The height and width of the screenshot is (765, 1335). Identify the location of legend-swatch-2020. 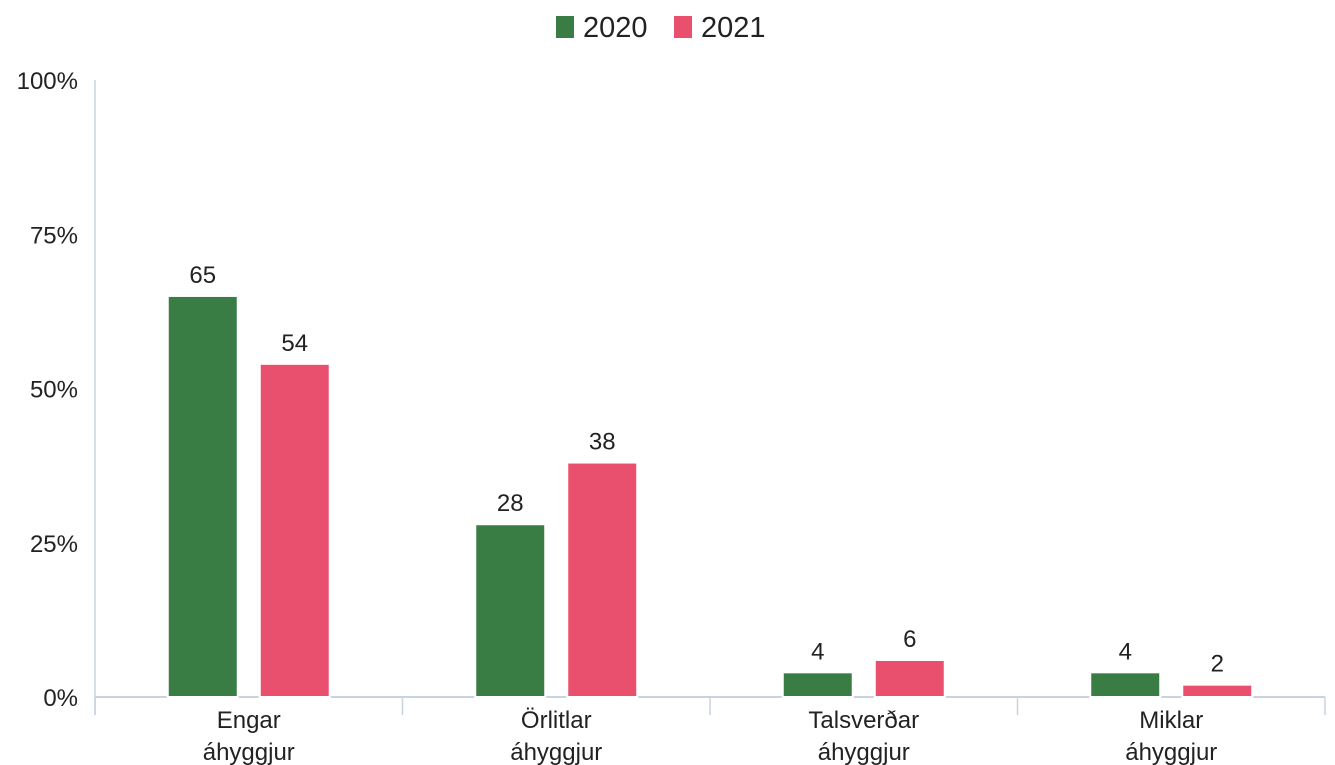
(565, 27).